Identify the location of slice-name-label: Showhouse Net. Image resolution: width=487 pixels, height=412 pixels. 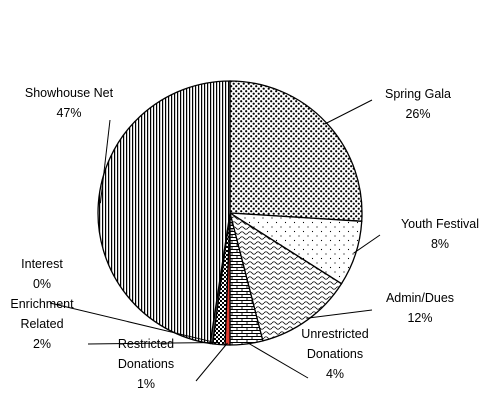
(69, 93).